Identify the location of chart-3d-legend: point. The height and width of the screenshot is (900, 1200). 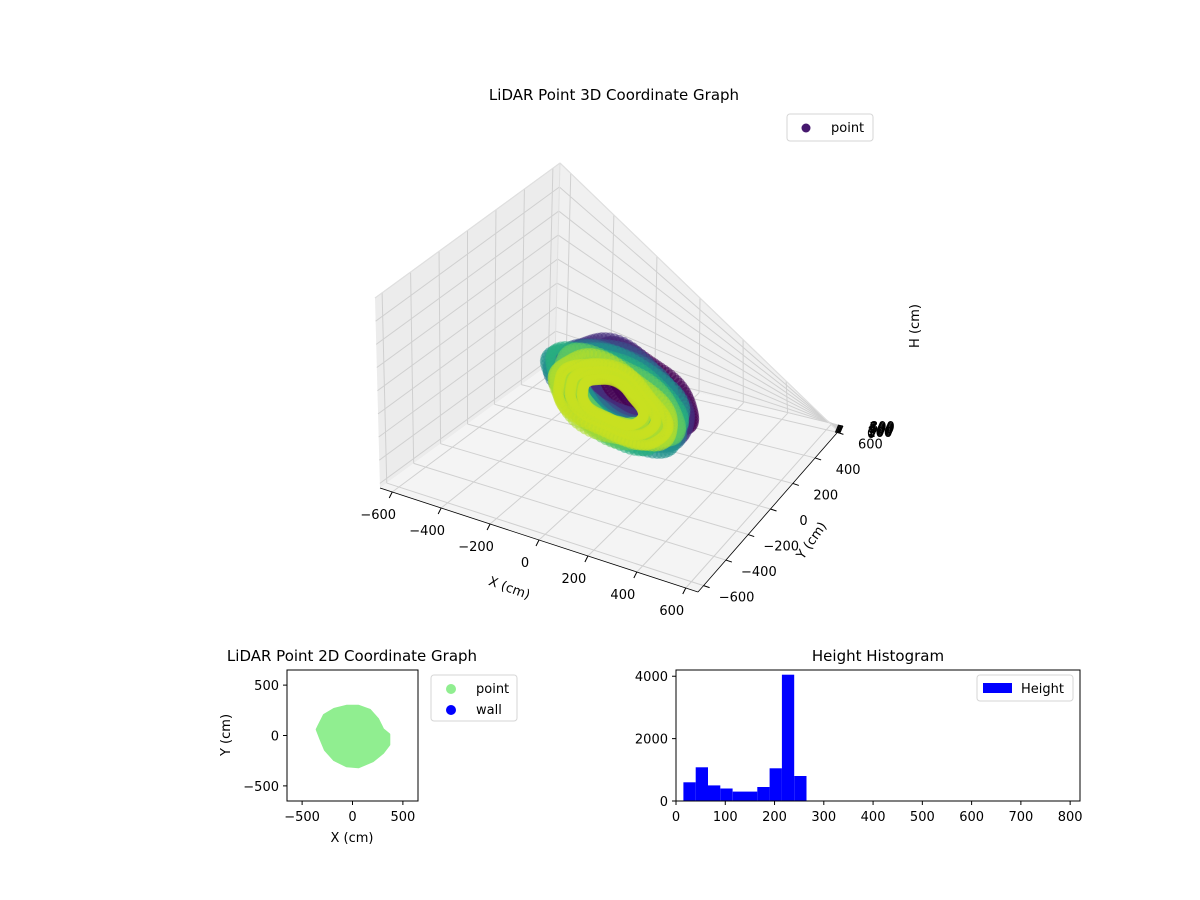
(830, 127).